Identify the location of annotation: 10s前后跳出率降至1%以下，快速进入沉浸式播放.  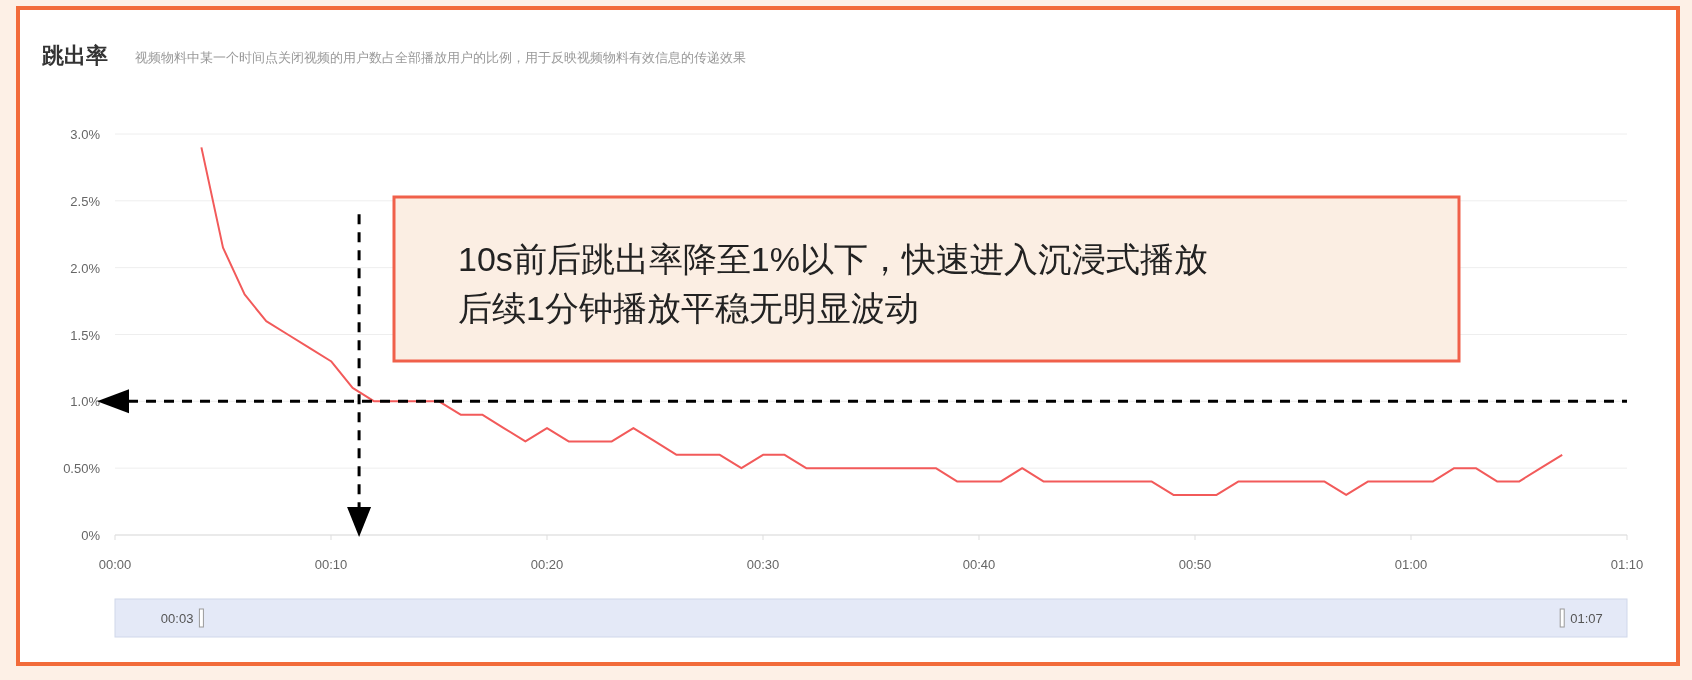
(833, 259).